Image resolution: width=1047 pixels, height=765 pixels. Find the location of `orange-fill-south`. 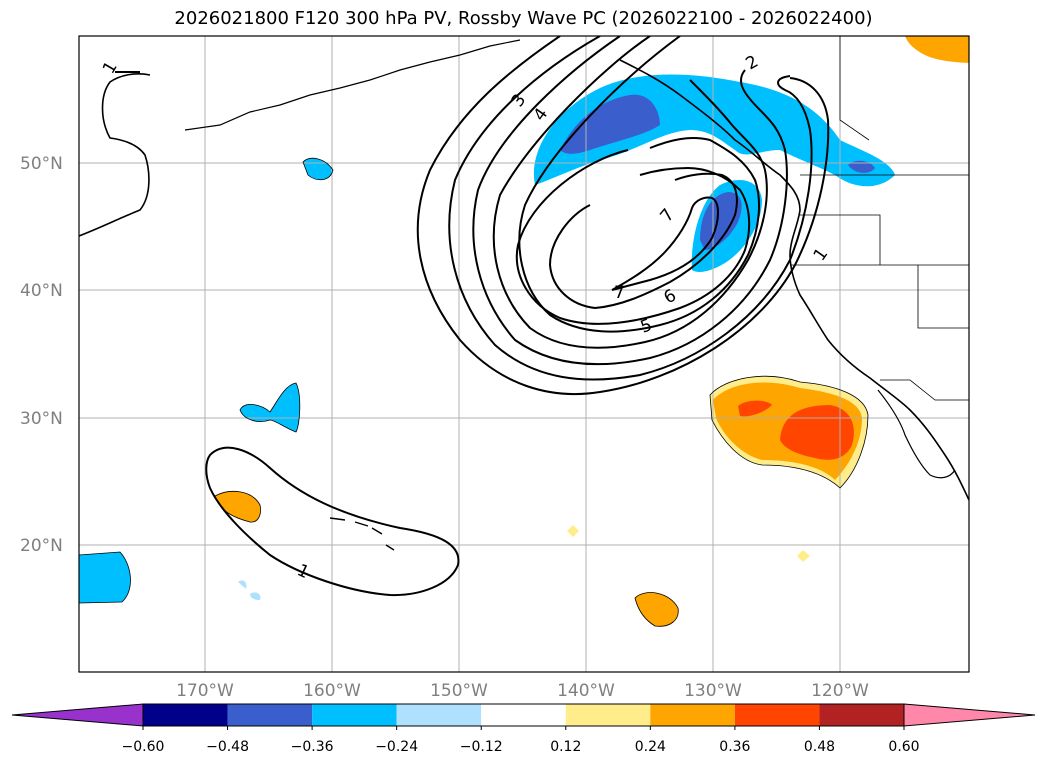

orange-fill-south is located at coordinates (657, 609).